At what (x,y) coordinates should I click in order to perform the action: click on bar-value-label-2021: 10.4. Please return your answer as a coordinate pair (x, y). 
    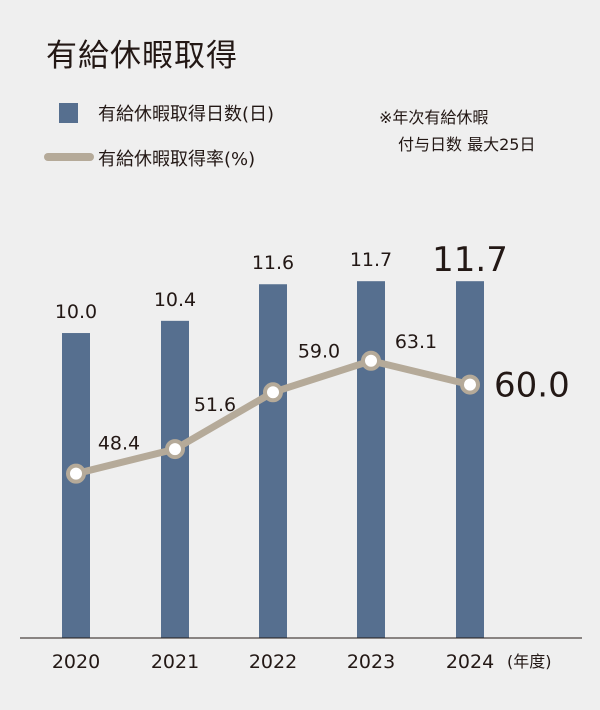
    Looking at the image, I should click on (175, 300).